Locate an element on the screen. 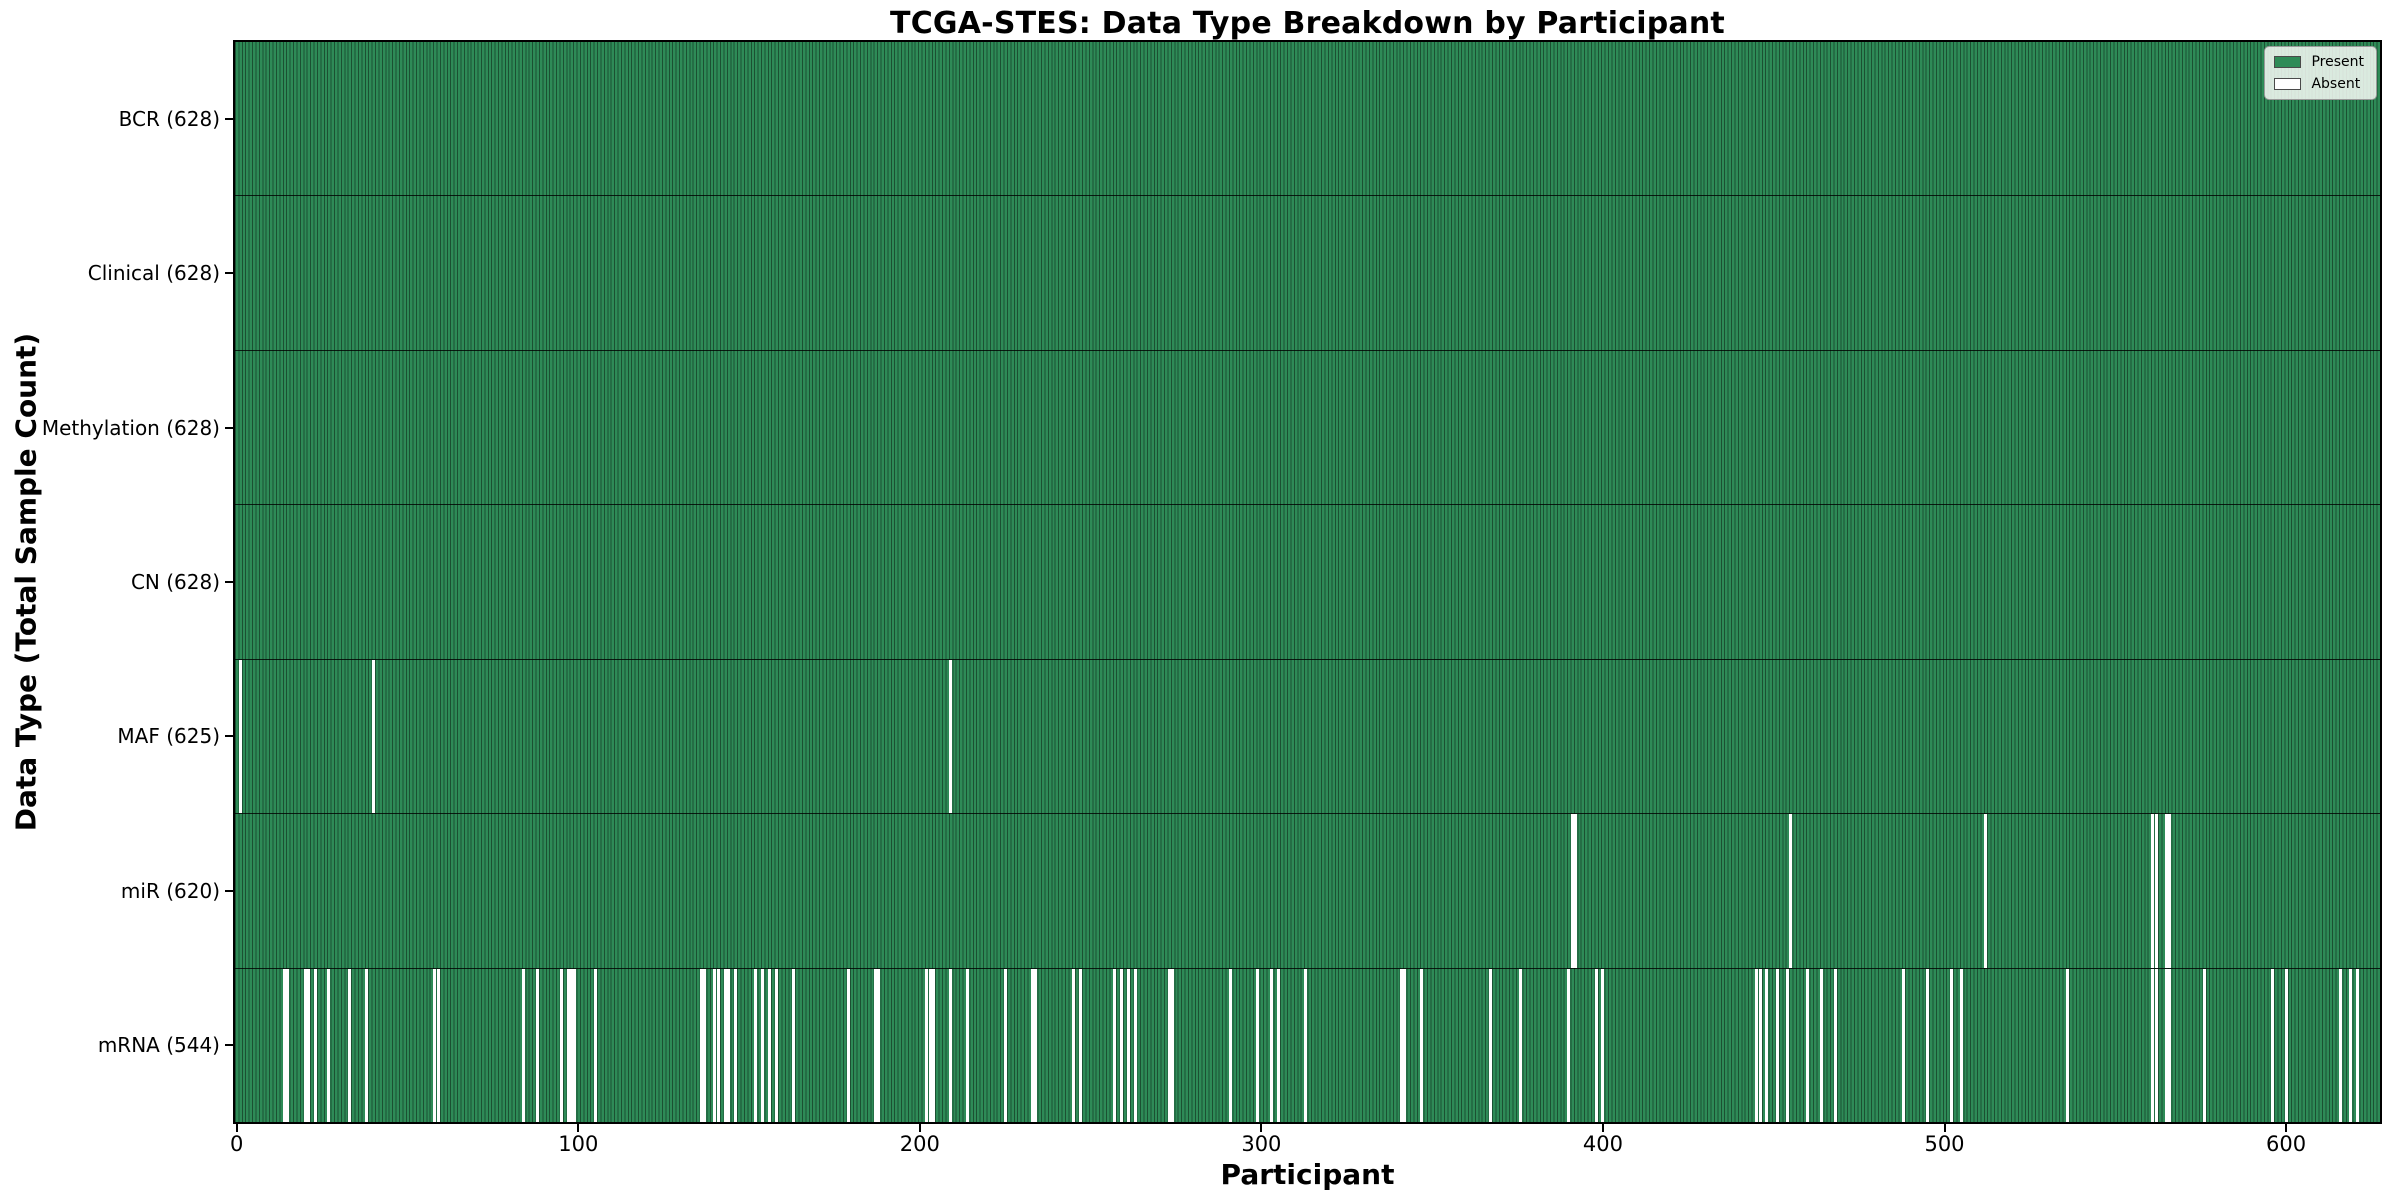  row-CN is located at coordinates (1307, 581).